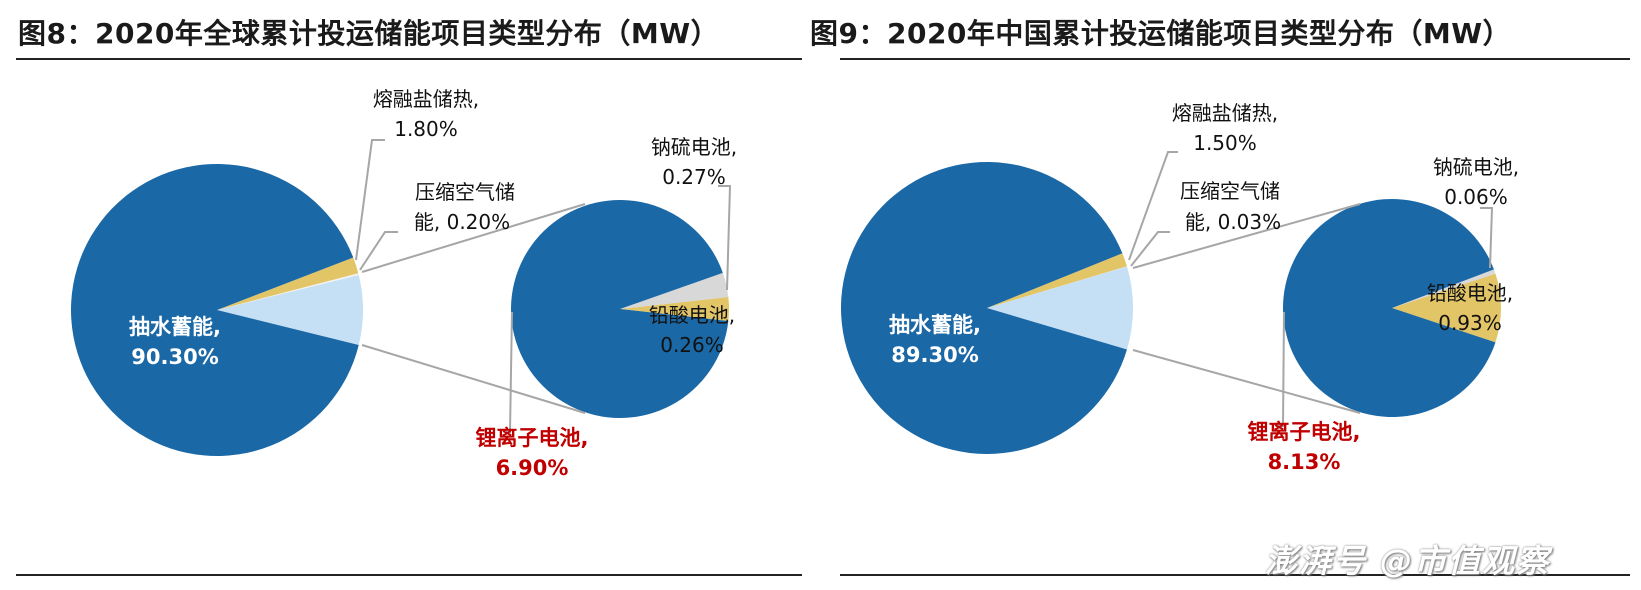 The height and width of the screenshot is (590, 1641). I want to click on watermark: 澎湃号 @市值观察, so click(1408, 561).